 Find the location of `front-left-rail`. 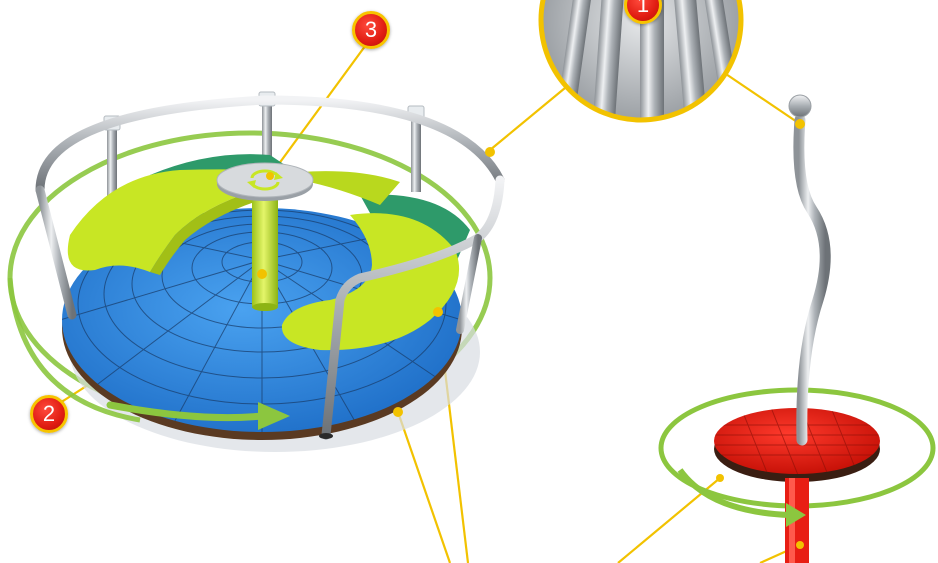

front-left-rail is located at coordinates (56, 252).